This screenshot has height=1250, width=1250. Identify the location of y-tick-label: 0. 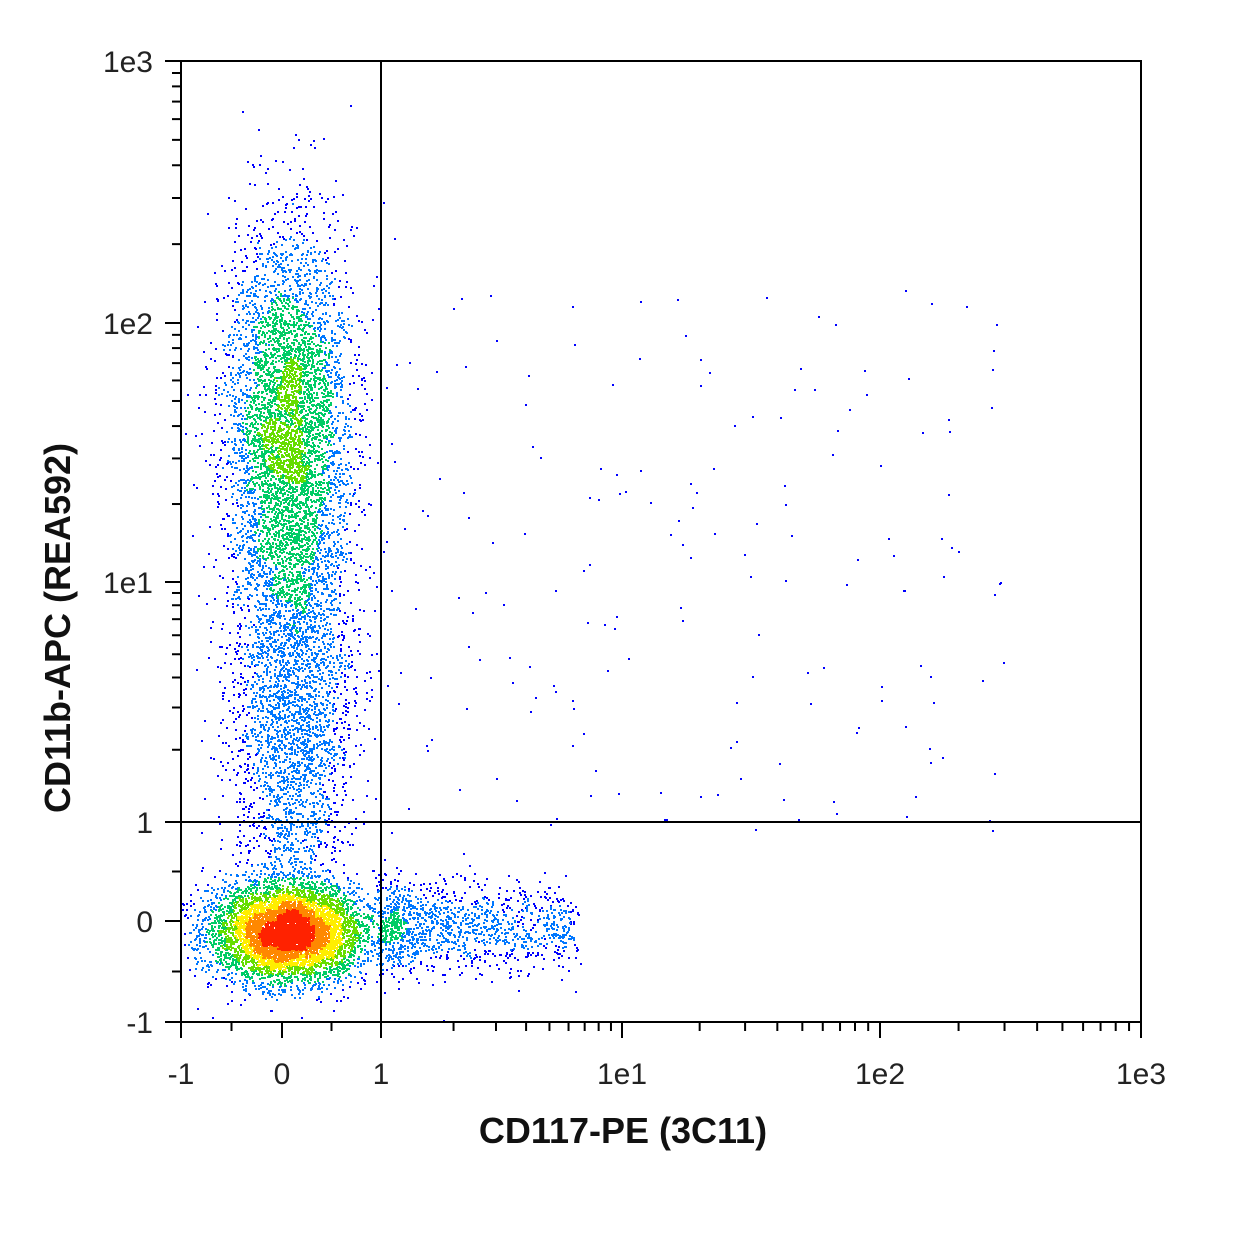
(144, 922).